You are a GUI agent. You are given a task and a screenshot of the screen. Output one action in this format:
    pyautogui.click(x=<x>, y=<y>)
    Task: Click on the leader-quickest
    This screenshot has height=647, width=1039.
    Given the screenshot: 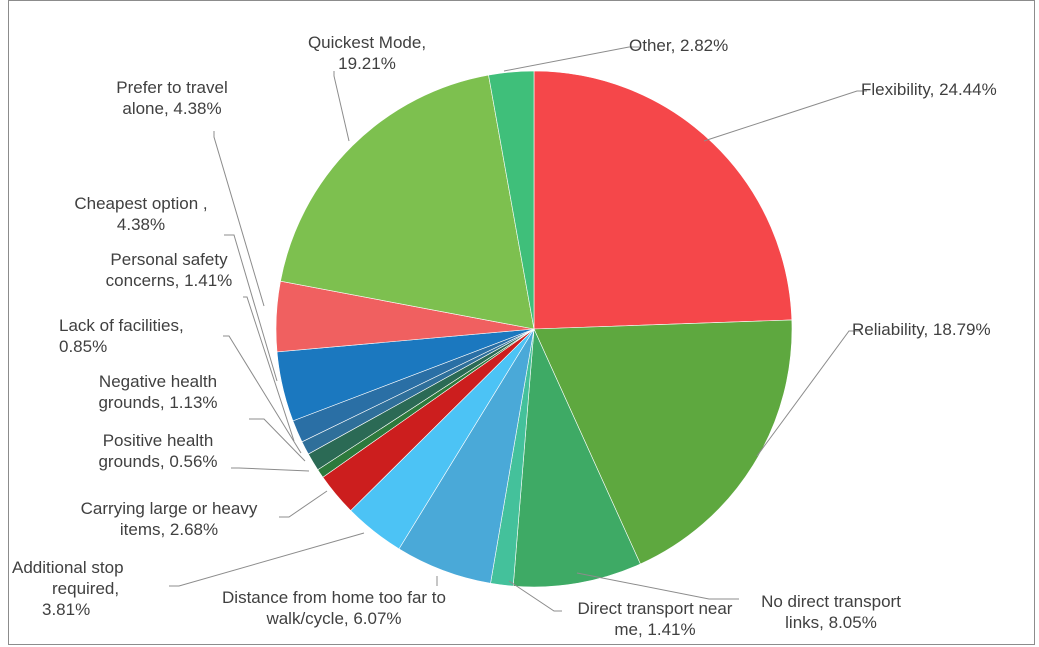 What is the action you would take?
    pyautogui.click(x=341, y=106)
    